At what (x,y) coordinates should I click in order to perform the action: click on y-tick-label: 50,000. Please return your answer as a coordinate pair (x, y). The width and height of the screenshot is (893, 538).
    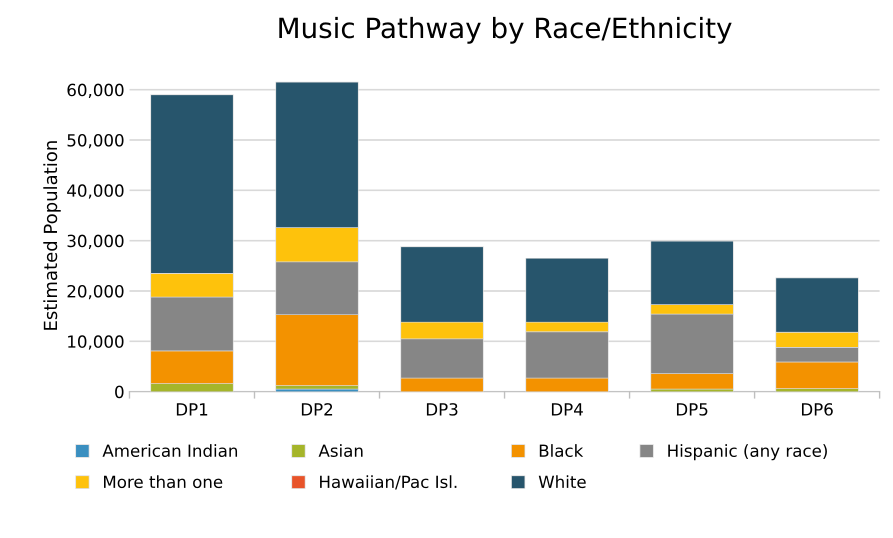
    Looking at the image, I should click on (96, 141).